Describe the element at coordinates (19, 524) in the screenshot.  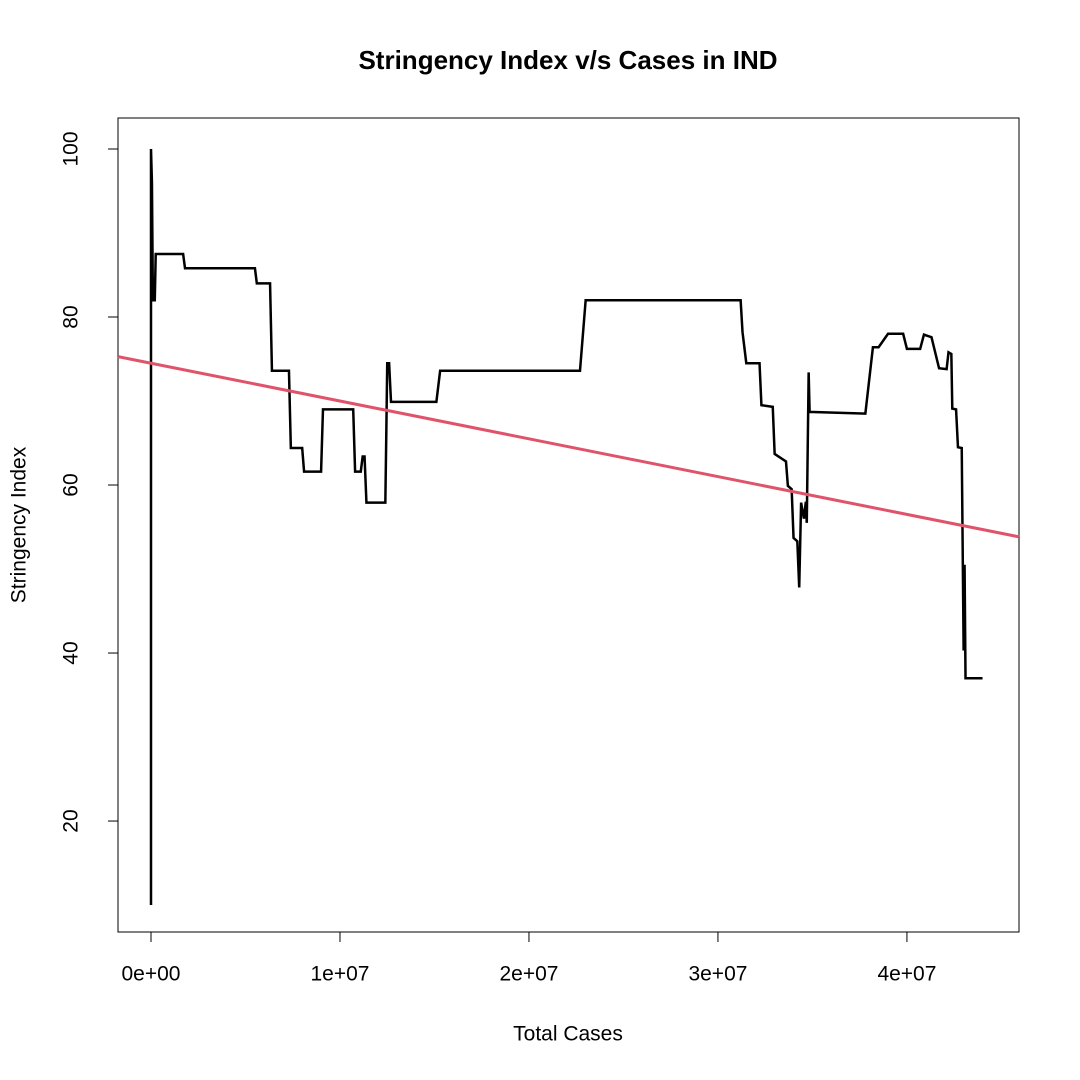
I see `y-axis-label: Stringency Index` at that location.